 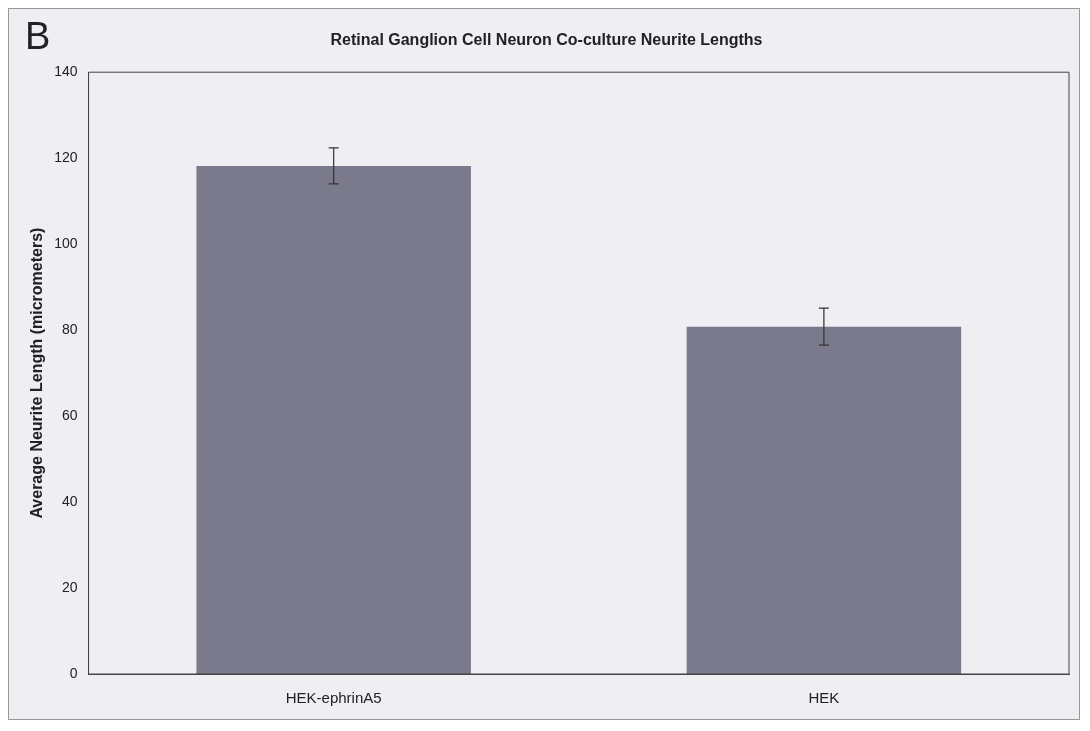 What do you see at coordinates (37, 373) in the screenshot?
I see `y-axis-title: Average Neurite Length (micrometers)` at bounding box center [37, 373].